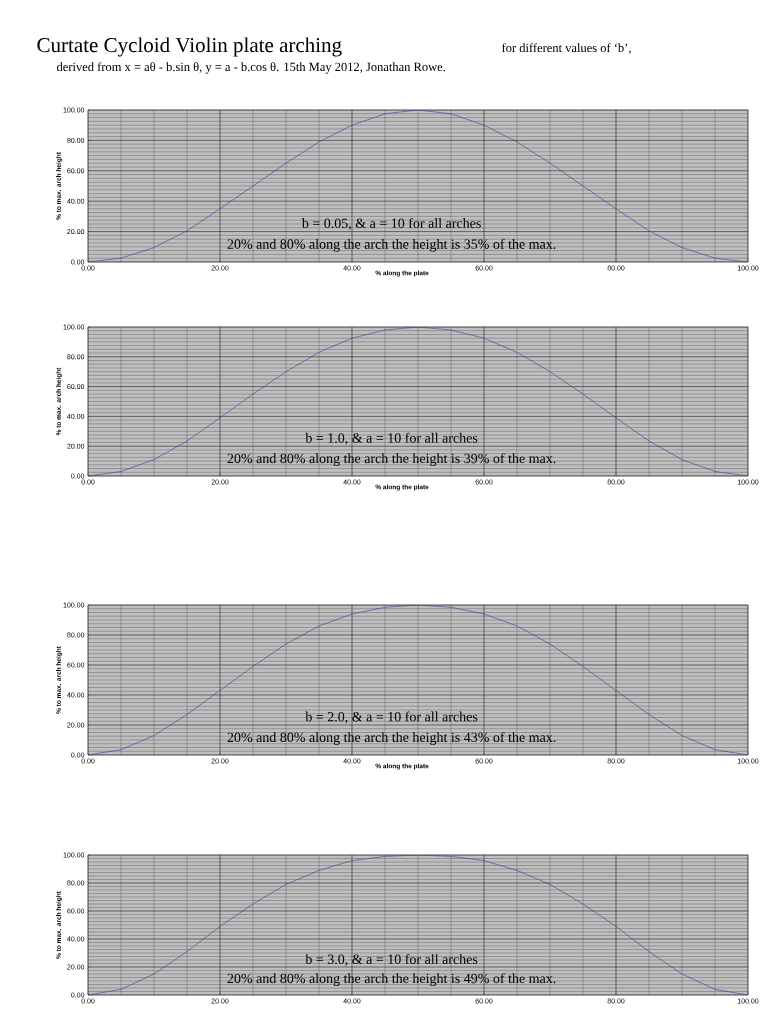  Describe the element at coordinates (391, 245) in the screenshot. I see `annotation: 20% and 80% along the arch the height is 35% of the max.` at that location.